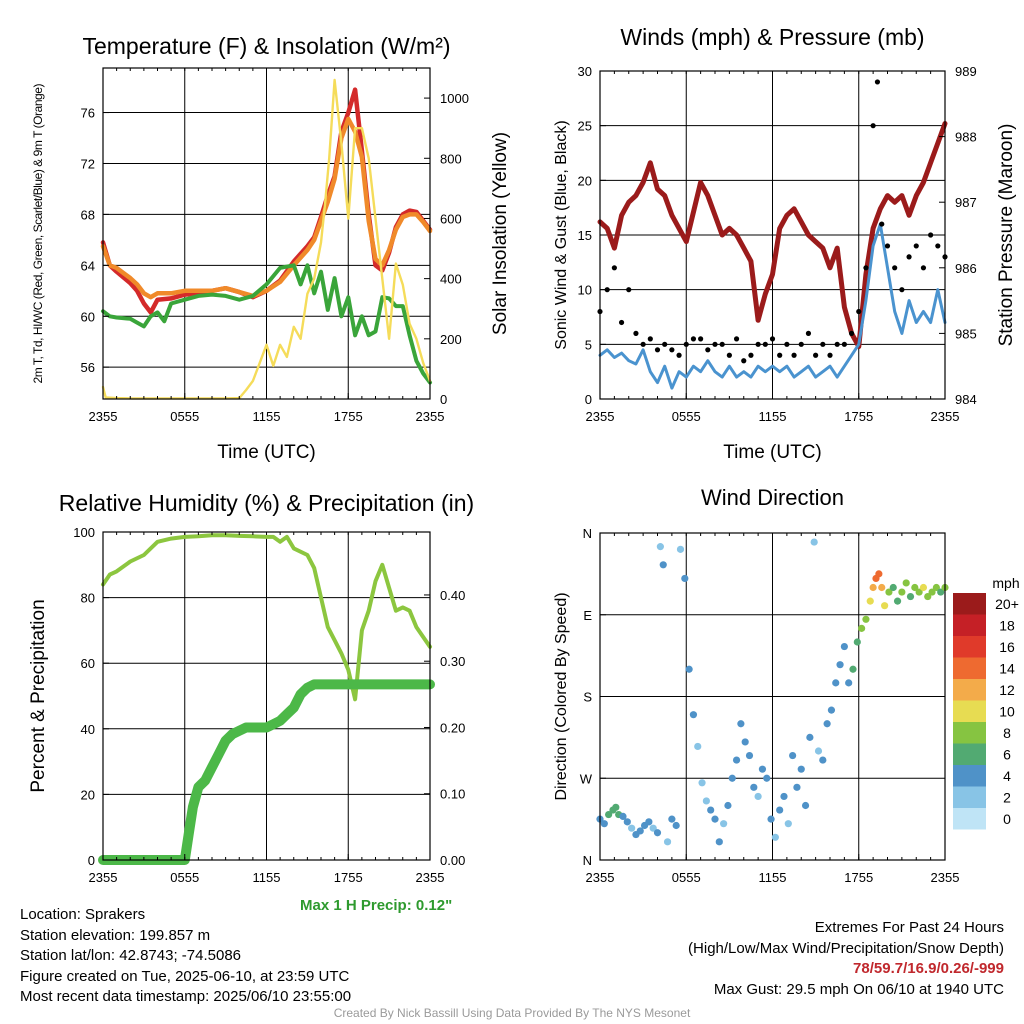 The width and height of the screenshot is (1024, 1024). I want to click on y-tick-label: 68, so click(88, 214).